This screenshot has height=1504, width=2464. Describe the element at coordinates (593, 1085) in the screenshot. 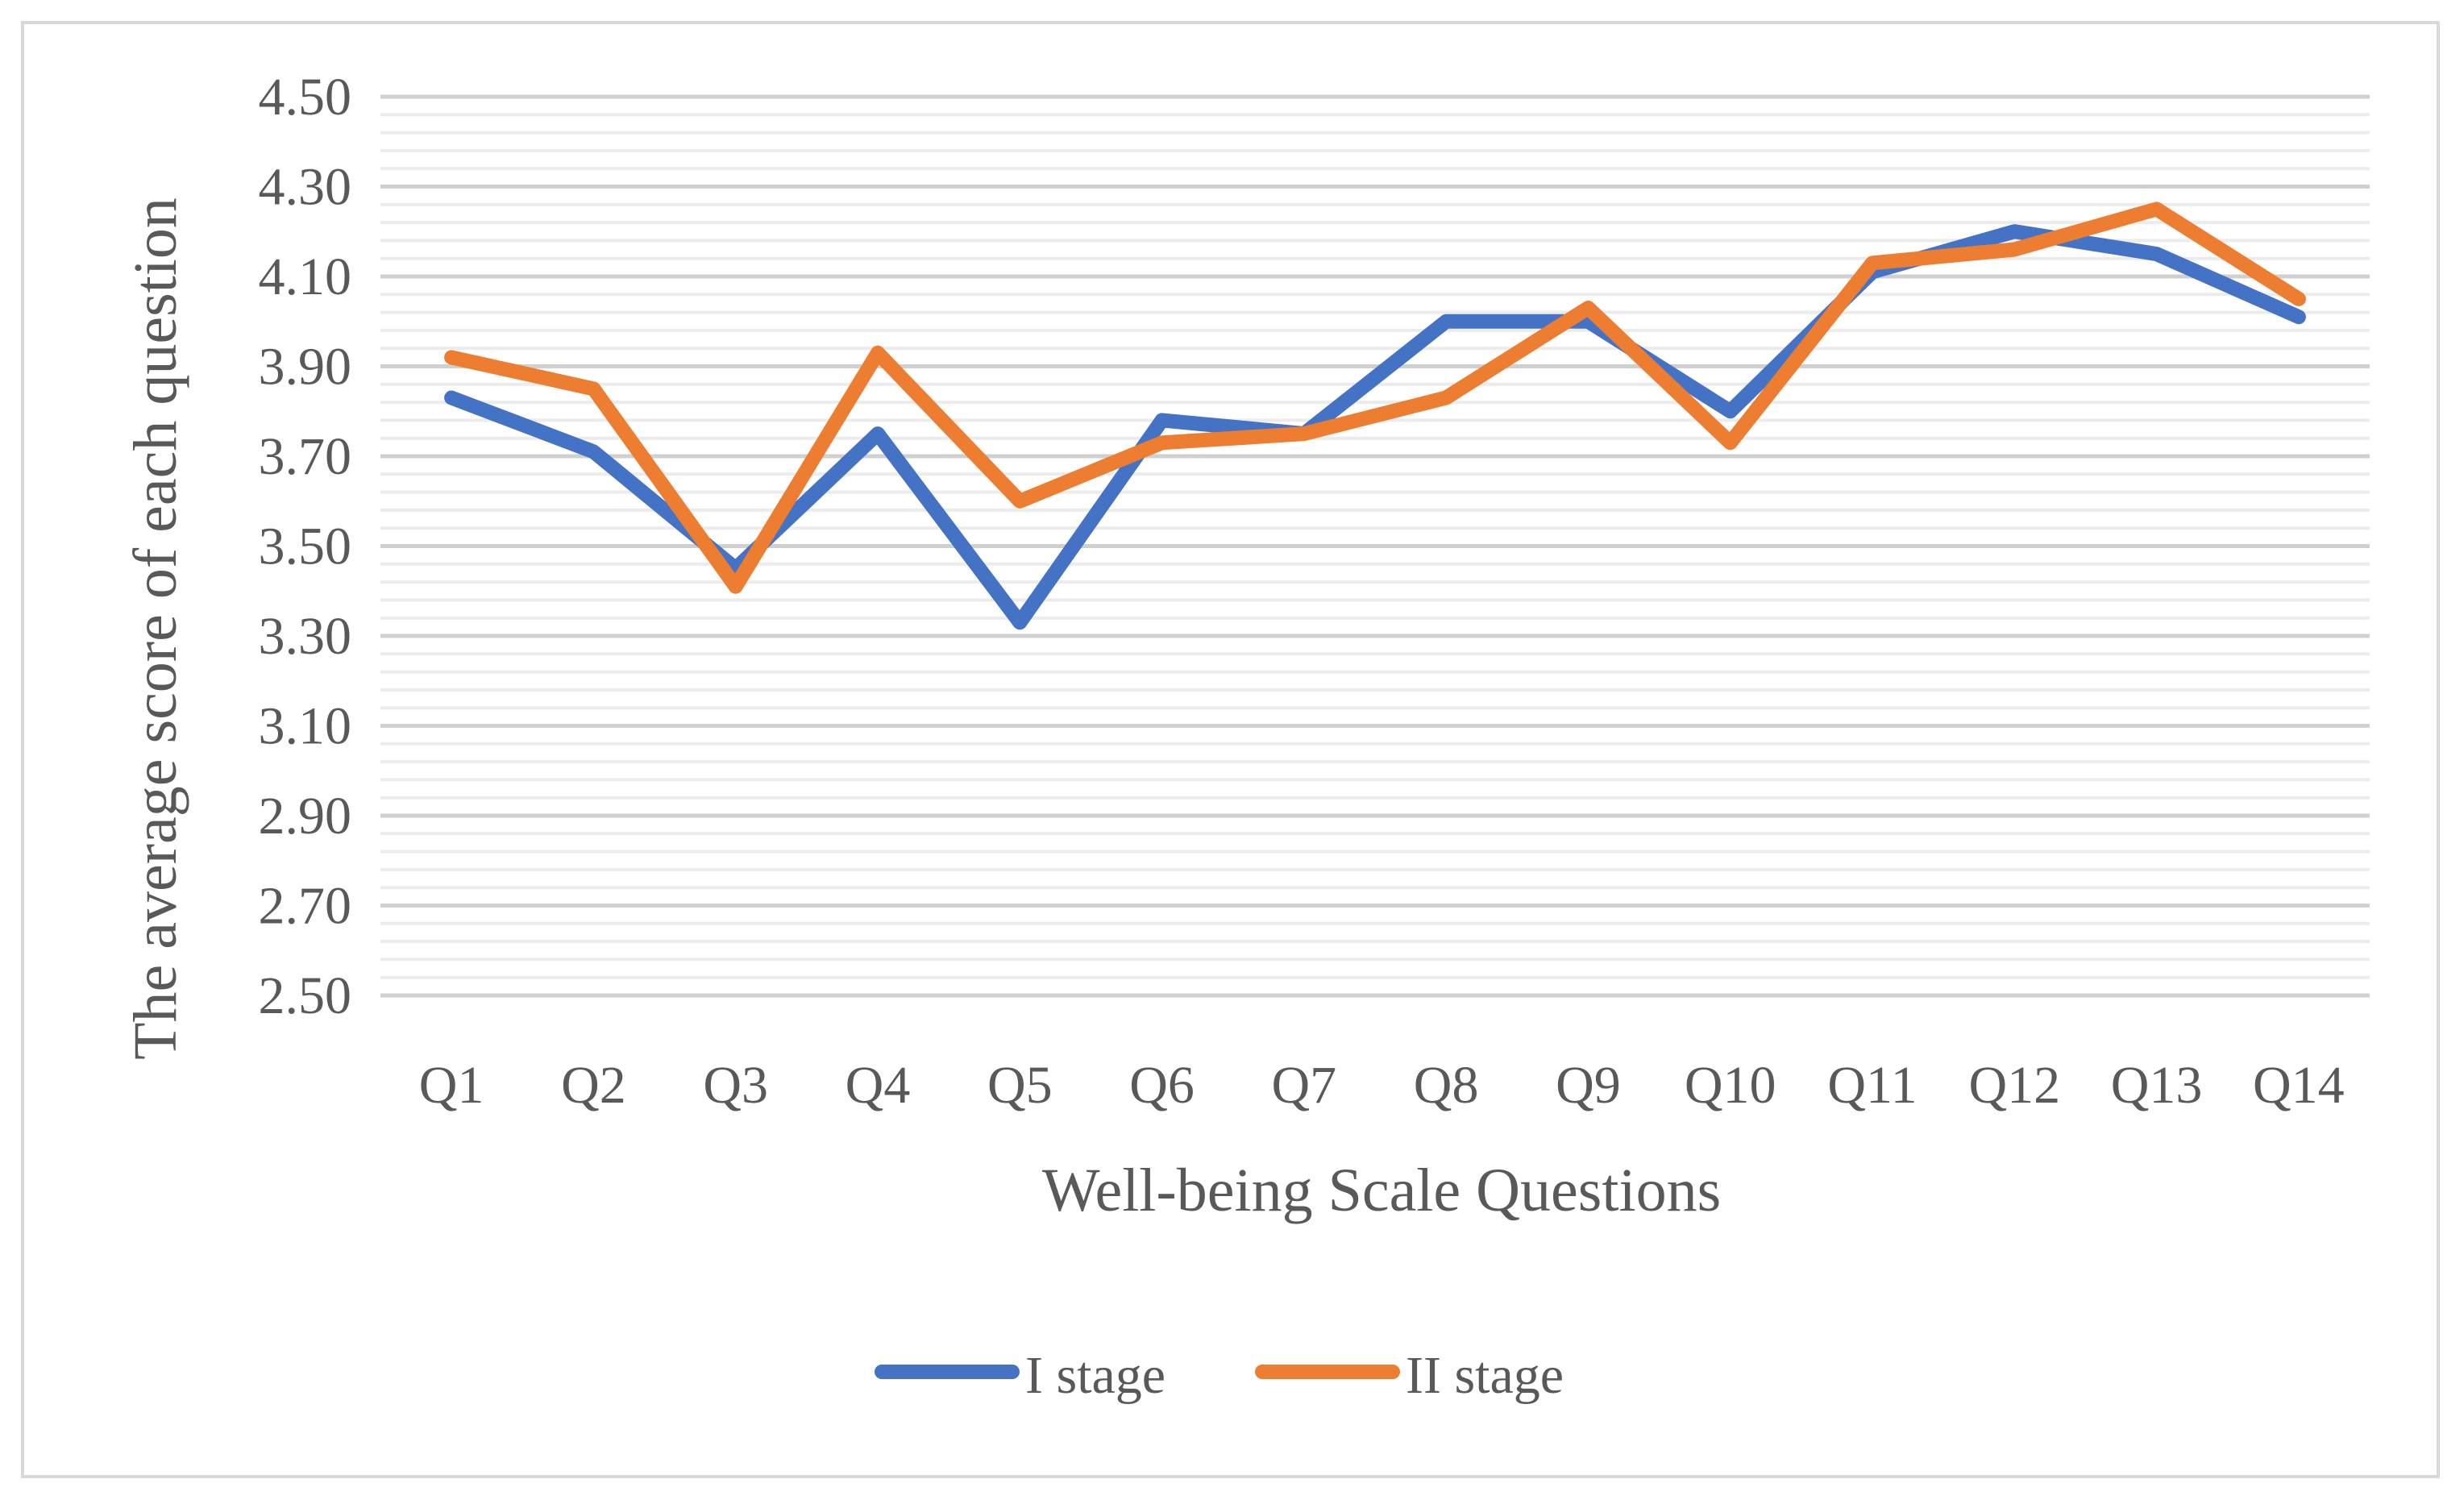

I see `x-tick-label: Q2` at that location.